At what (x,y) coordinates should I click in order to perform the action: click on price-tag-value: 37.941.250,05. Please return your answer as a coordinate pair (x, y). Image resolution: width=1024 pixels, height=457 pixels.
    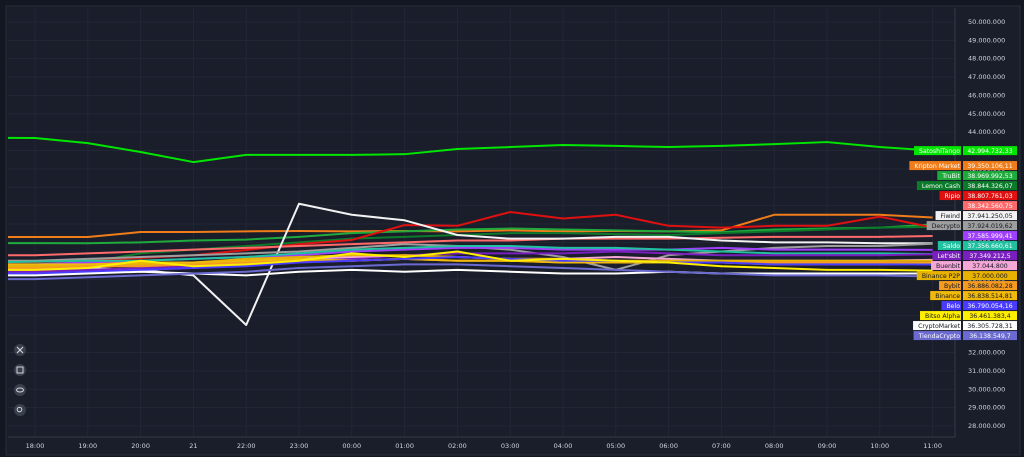
    Looking at the image, I should click on (989, 216).